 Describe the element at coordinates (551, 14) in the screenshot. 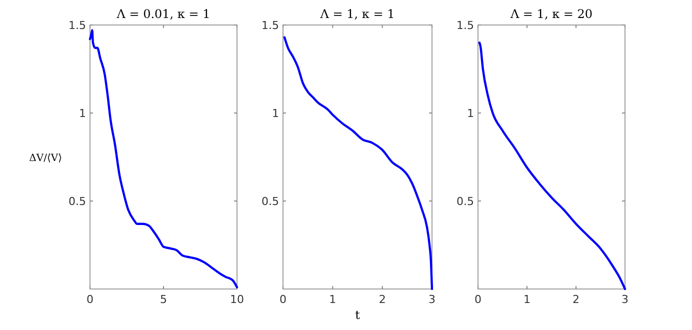

I see `chart-title: Λ = 1, κ = 20` at that location.